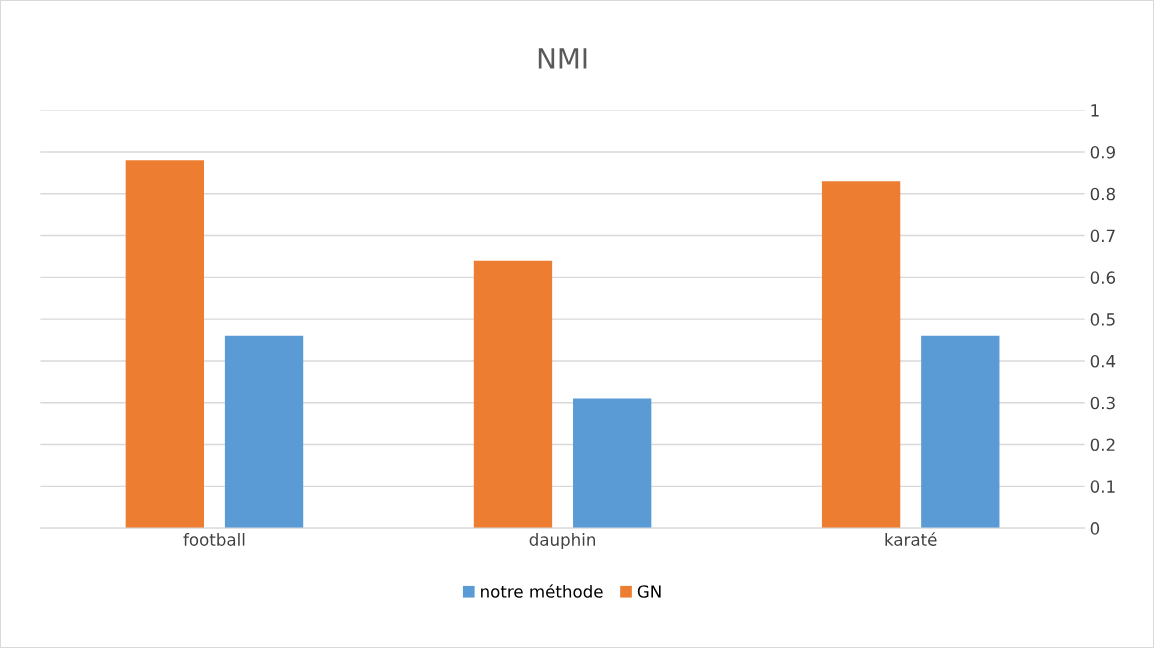 The image size is (1154, 648). Describe the element at coordinates (562, 541) in the screenshot. I see `x-tick-label: dauphin` at that location.